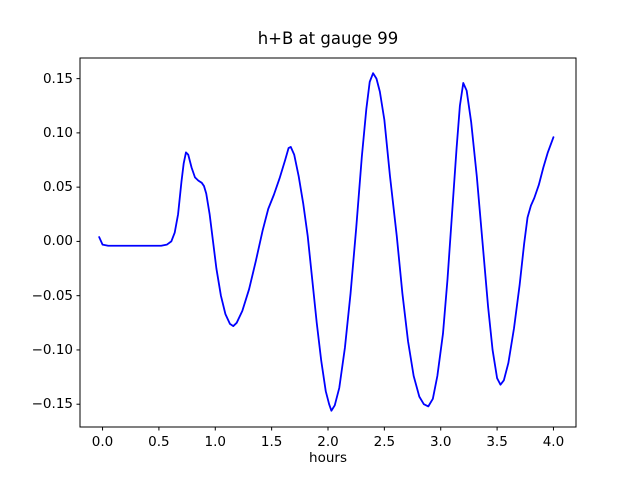 The image size is (640, 480). Describe the element at coordinates (57, 78) in the screenshot. I see `y-tick-label: 0.15` at that location.